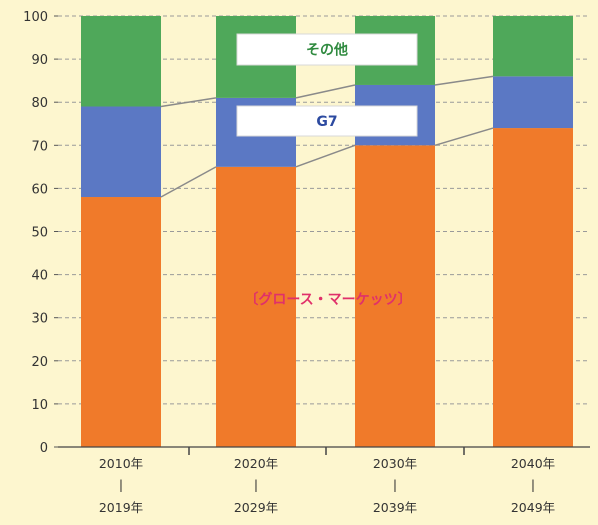 This screenshot has width=598, height=525. Describe the element at coordinates (121, 507) in the screenshot. I see `x-tick-label-end: 2019年` at that location.